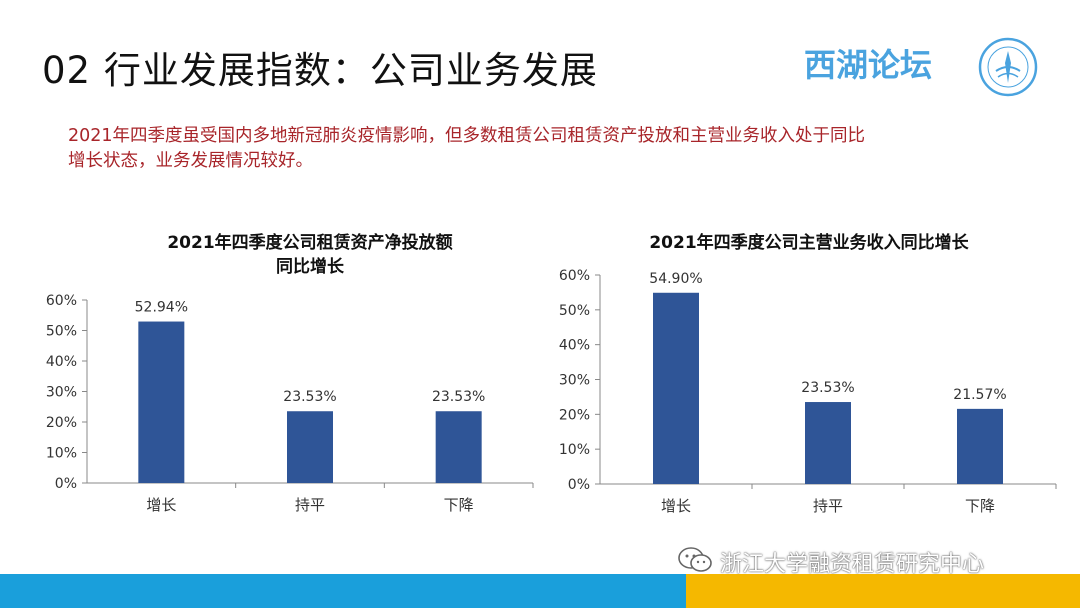 This screenshot has width=1080, height=608. I want to click on forum-logo-text: 西湖论坛, so click(868, 65).